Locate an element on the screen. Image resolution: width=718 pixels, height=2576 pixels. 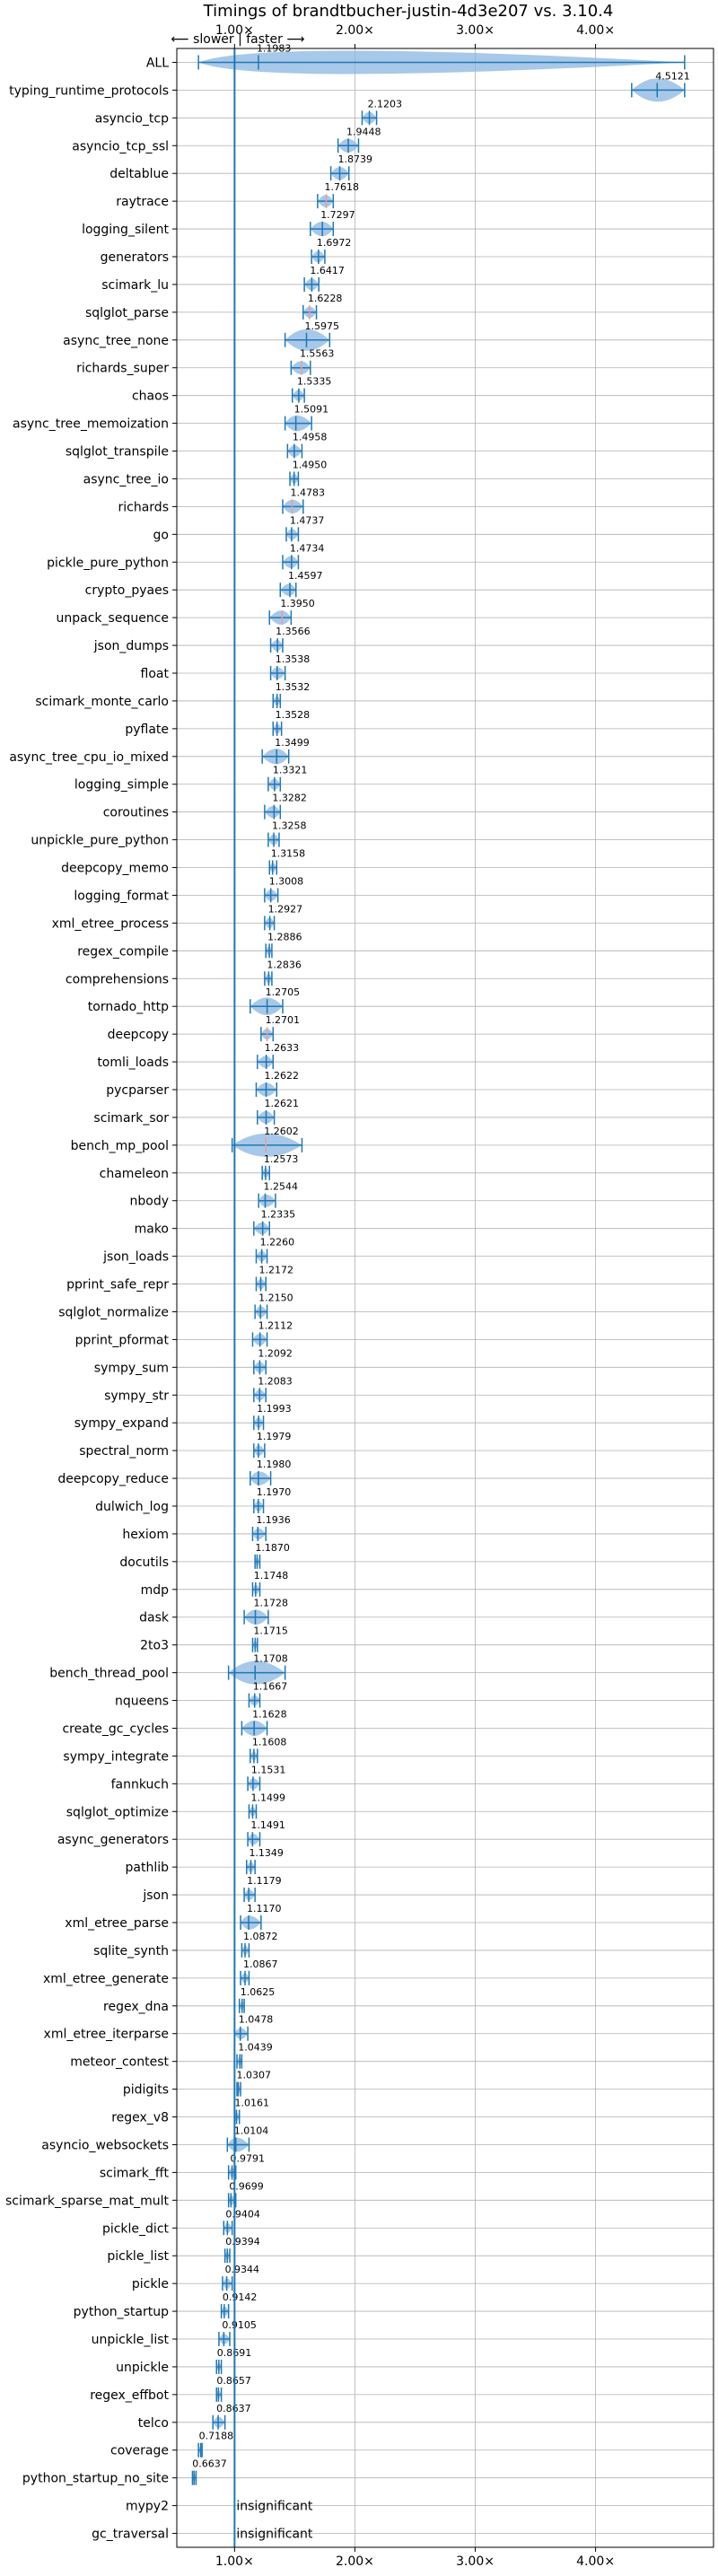
category-label: async_tree_memoization is located at coordinates (91, 424).